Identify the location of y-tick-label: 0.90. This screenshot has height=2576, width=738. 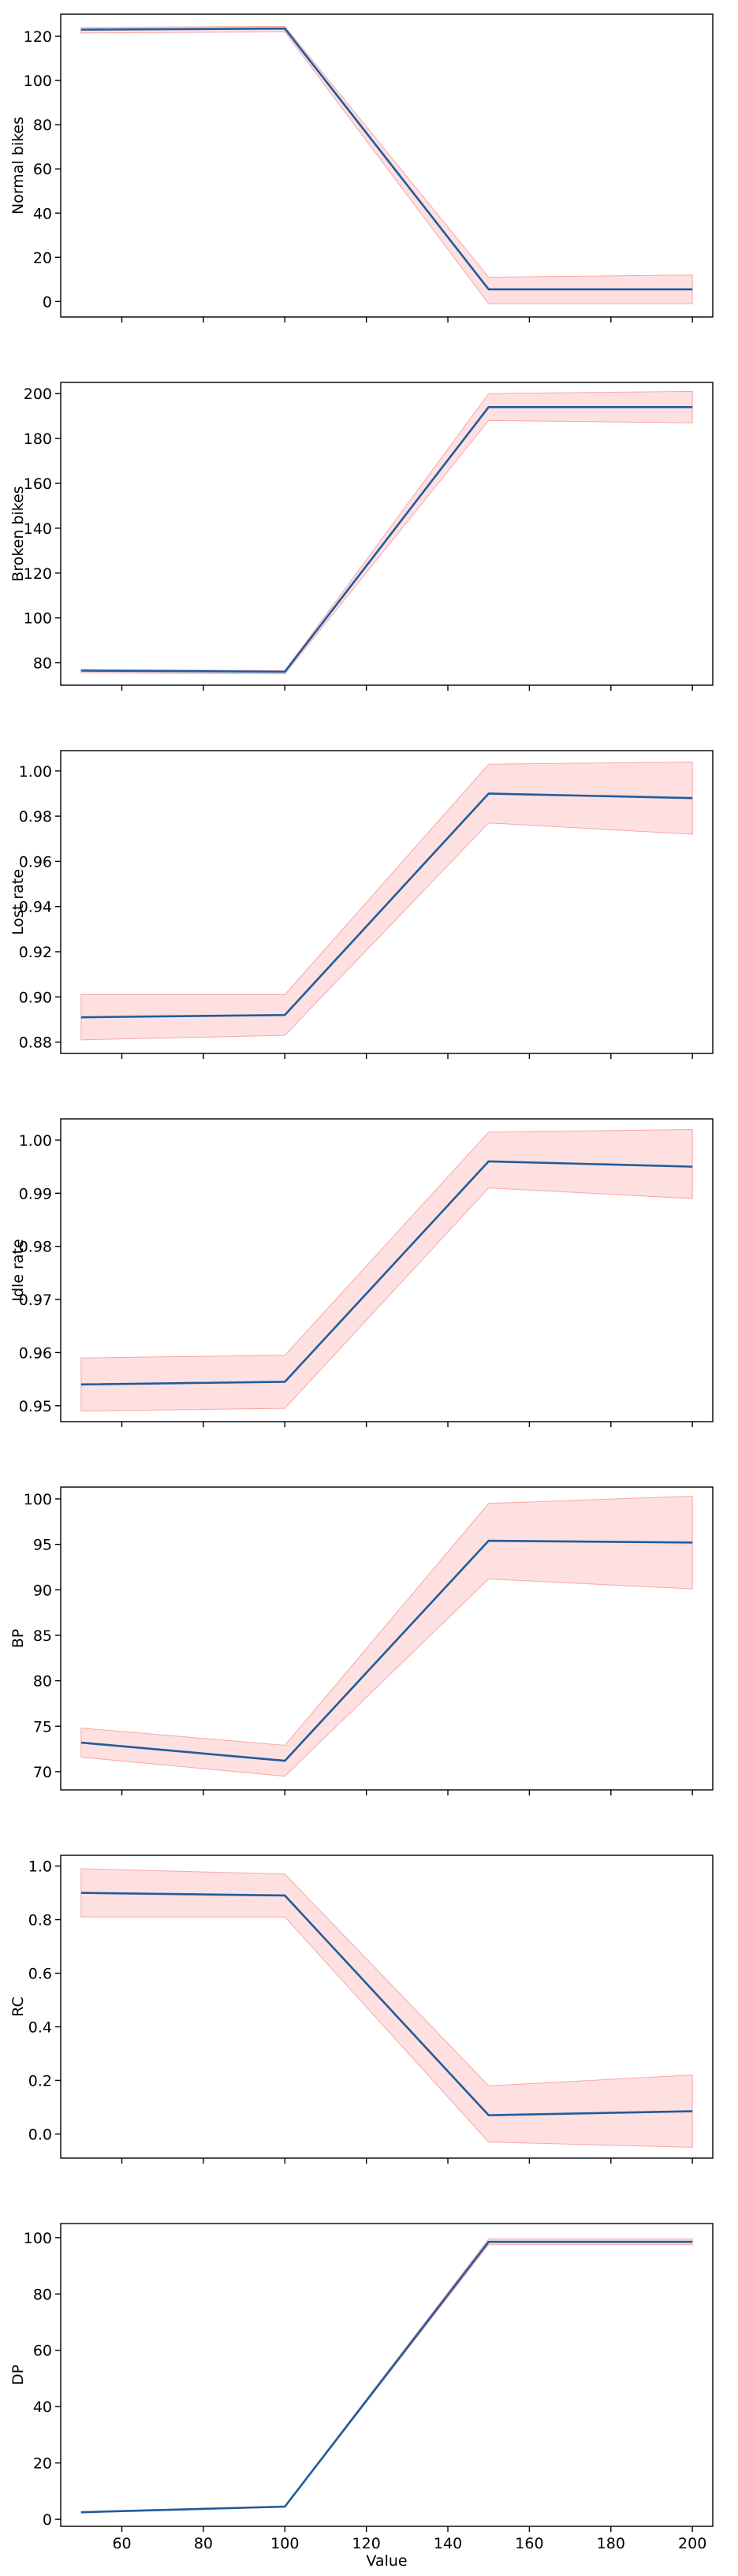
(35, 997).